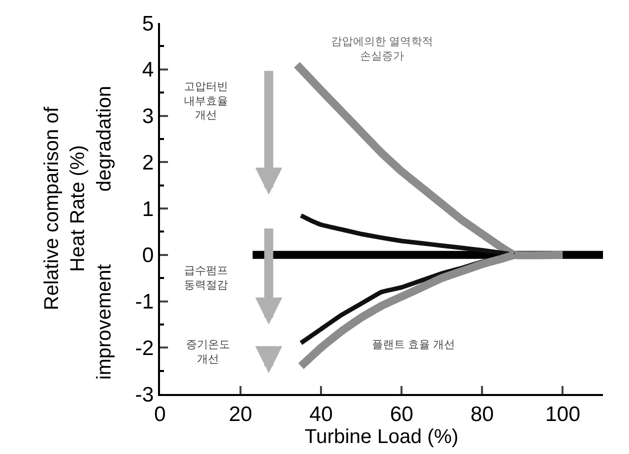 The height and width of the screenshot is (454, 629). I want to click on text: degradation, so click(105, 139).